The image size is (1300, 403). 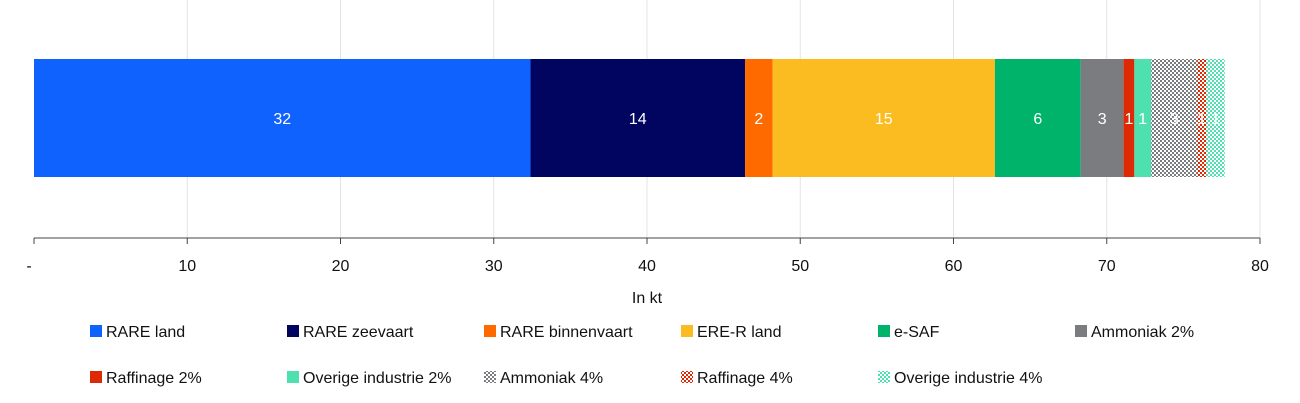 What do you see at coordinates (154, 378) in the screenshot?
I see `legend-label: Raffinage 2%` at bounding box center [154, 378].